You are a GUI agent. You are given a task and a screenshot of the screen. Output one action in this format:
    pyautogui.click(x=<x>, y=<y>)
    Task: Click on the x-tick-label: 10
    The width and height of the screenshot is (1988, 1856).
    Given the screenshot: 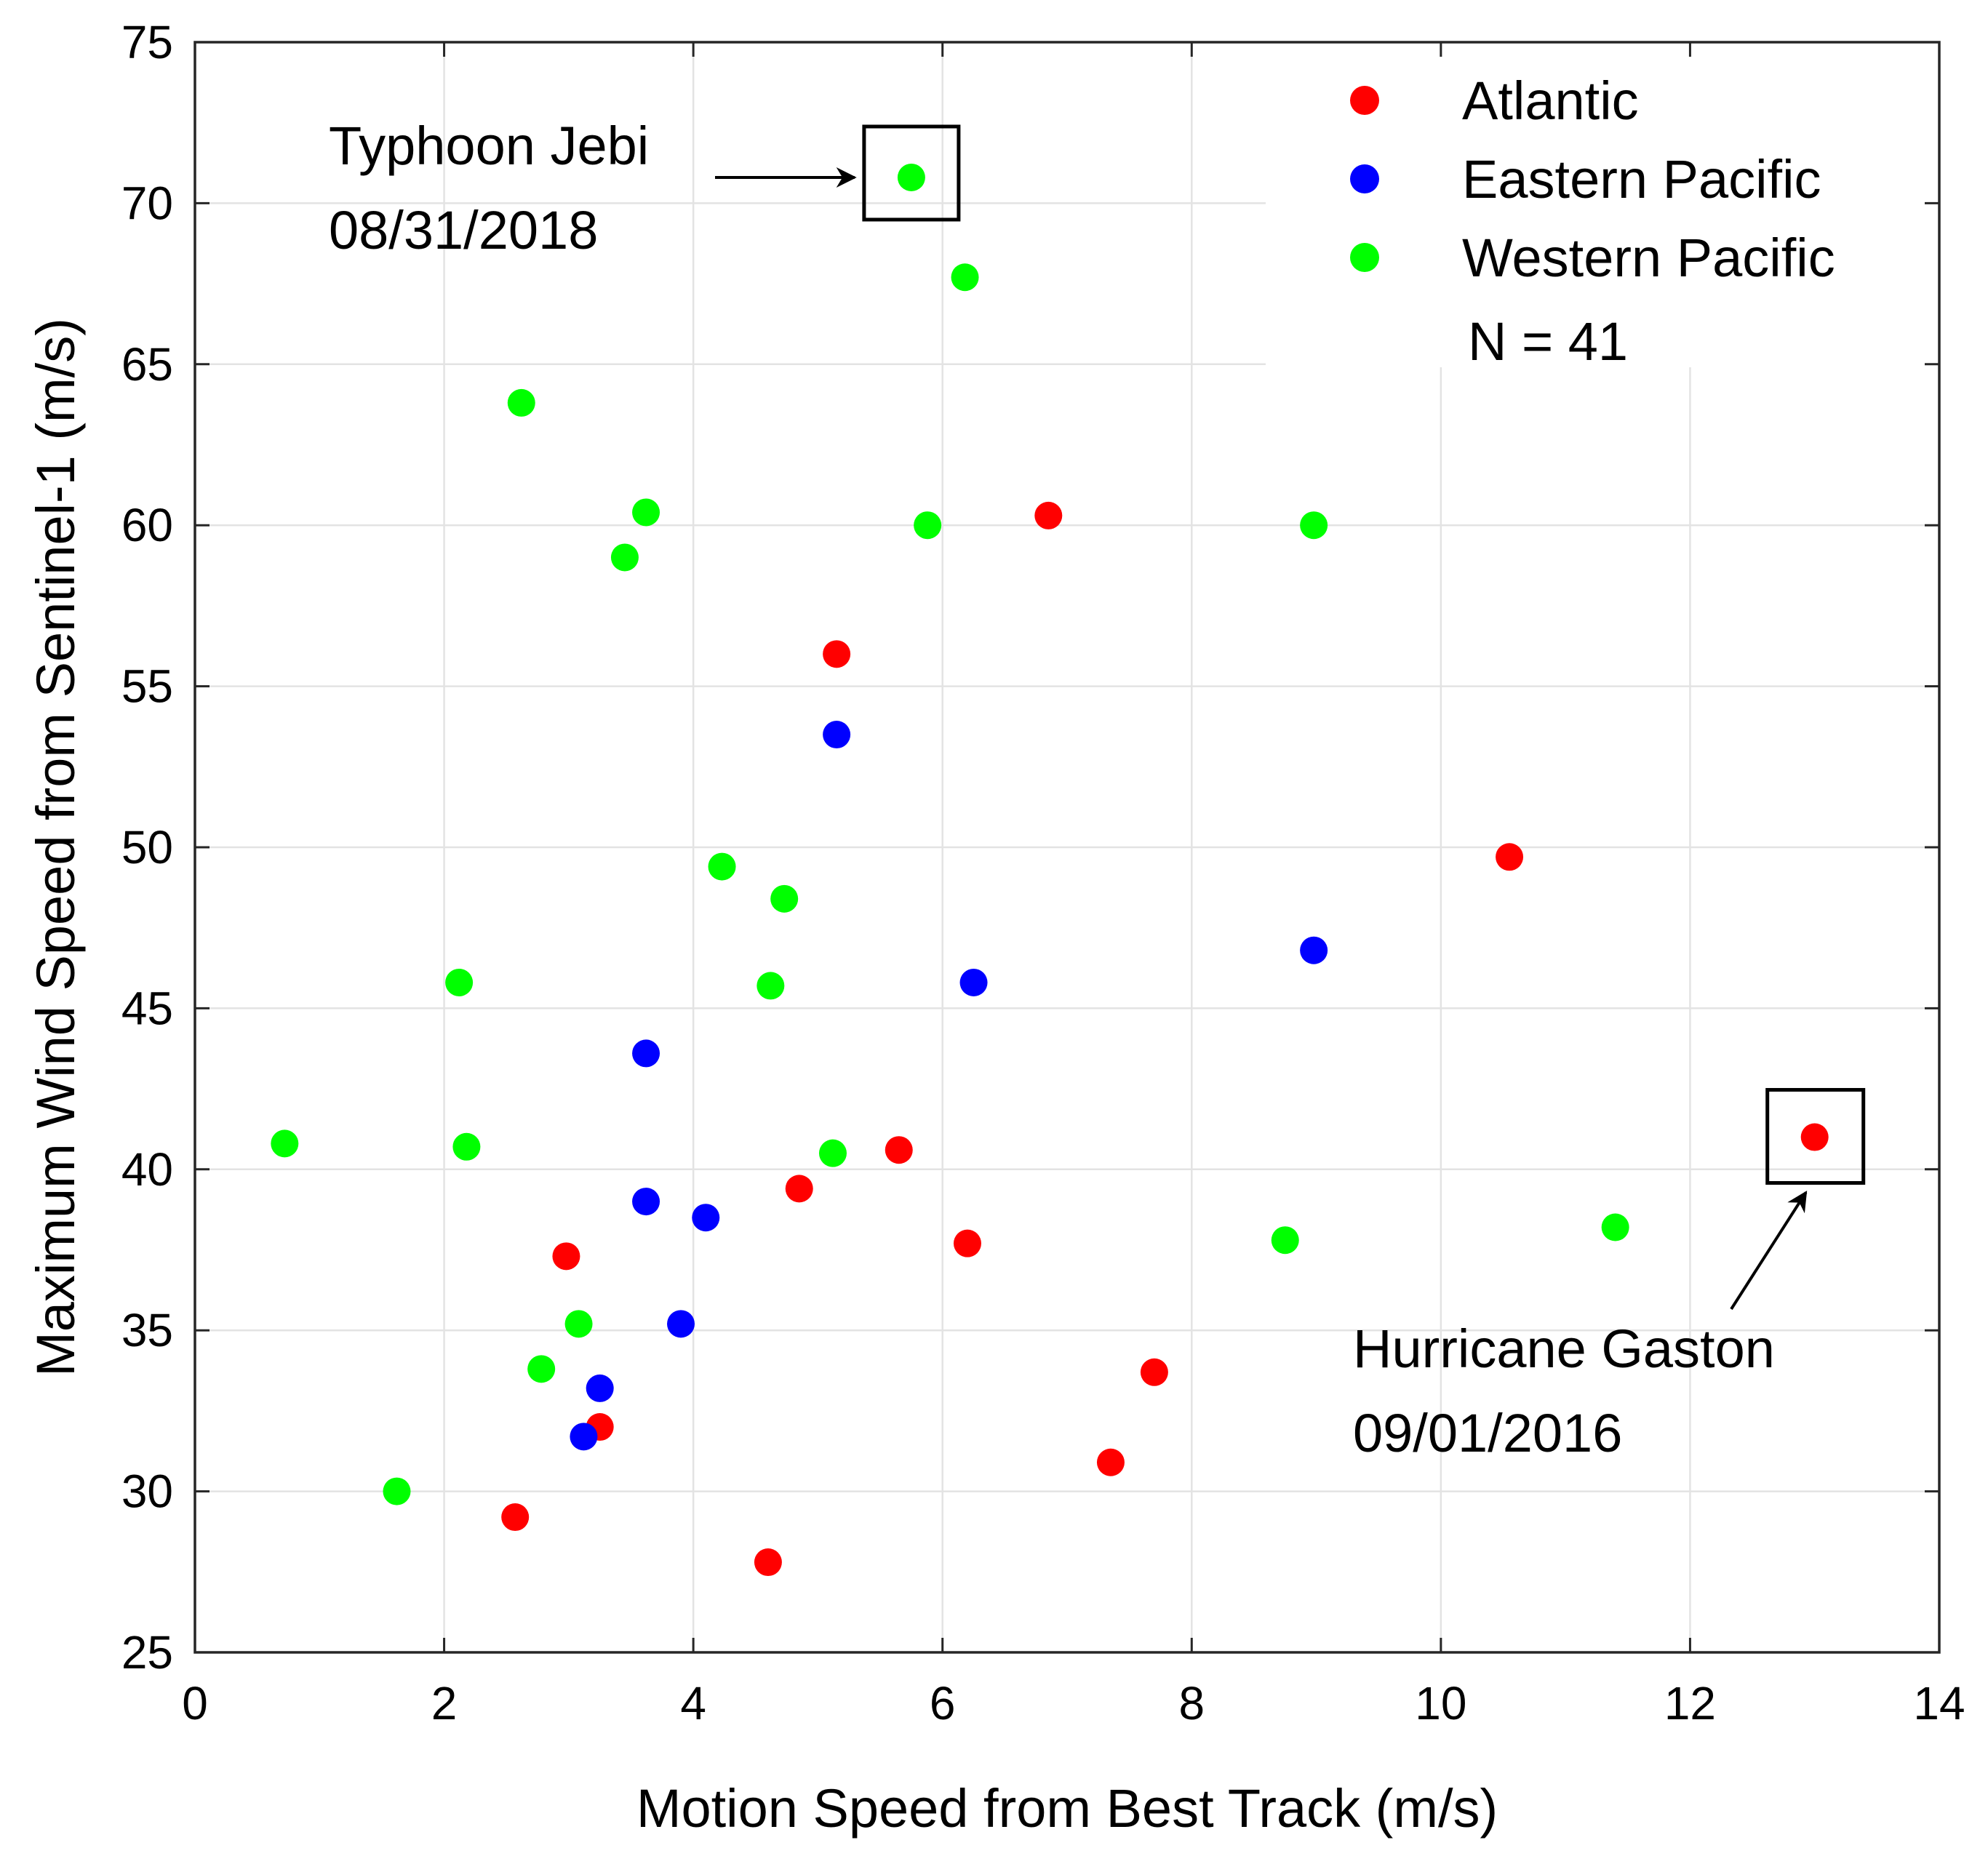 What is the action you would take?
    pyautogui.click(x=1440, y=1703)
    